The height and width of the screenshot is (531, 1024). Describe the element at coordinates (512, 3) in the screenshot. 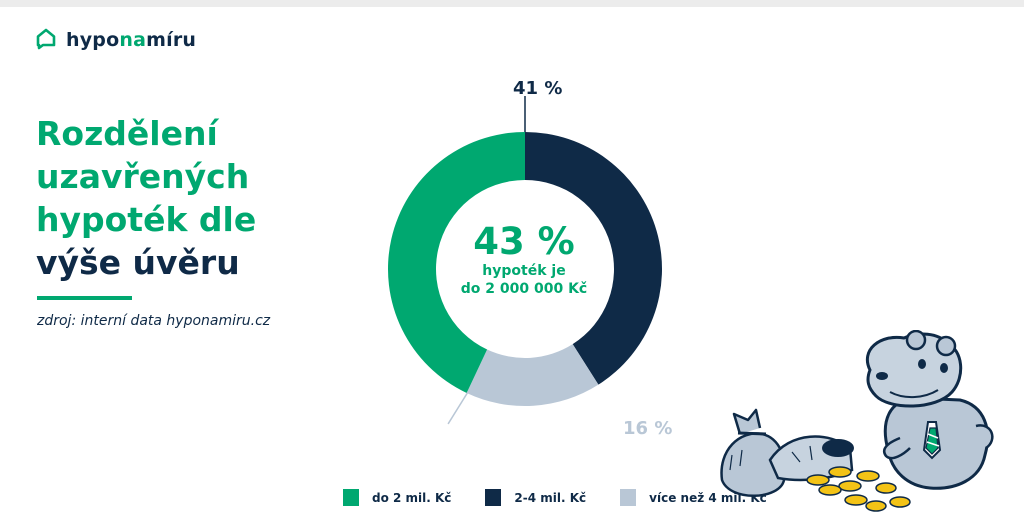

I see `top-bar` at that location.